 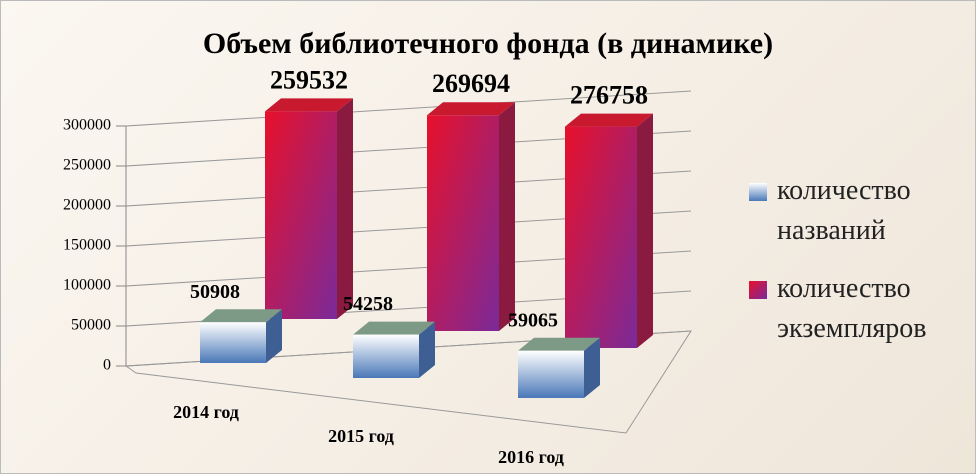 What do you see at coordinates (408, 108) in the screenshot?
I see `grid-line` at bounding box center [408, 108].